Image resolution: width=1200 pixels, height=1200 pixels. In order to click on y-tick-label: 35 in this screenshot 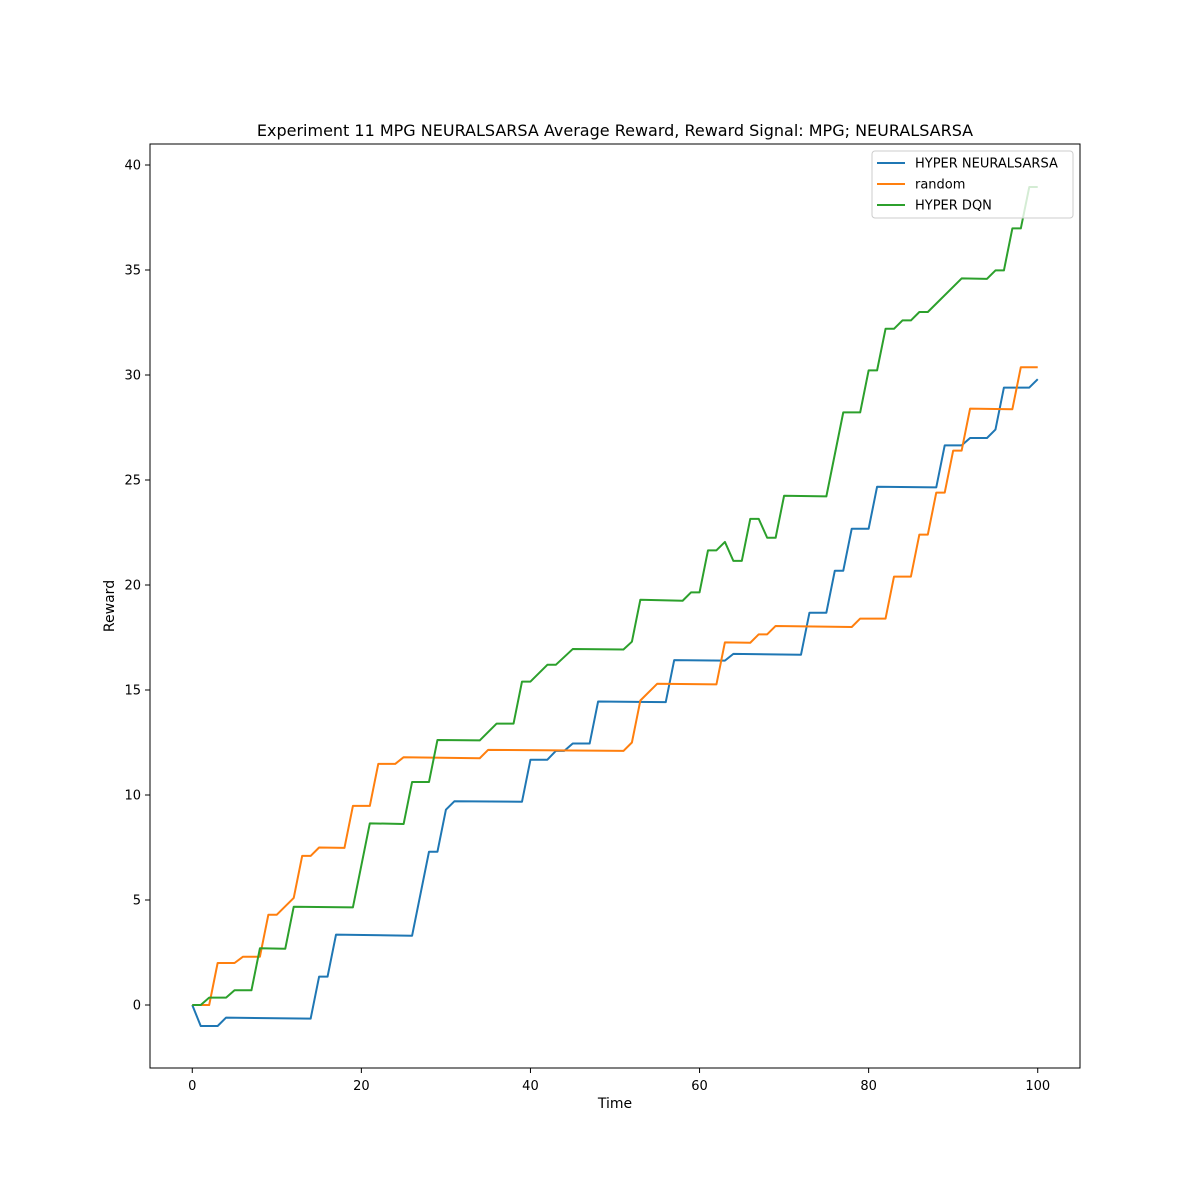, I will do `click(132, 271)`.